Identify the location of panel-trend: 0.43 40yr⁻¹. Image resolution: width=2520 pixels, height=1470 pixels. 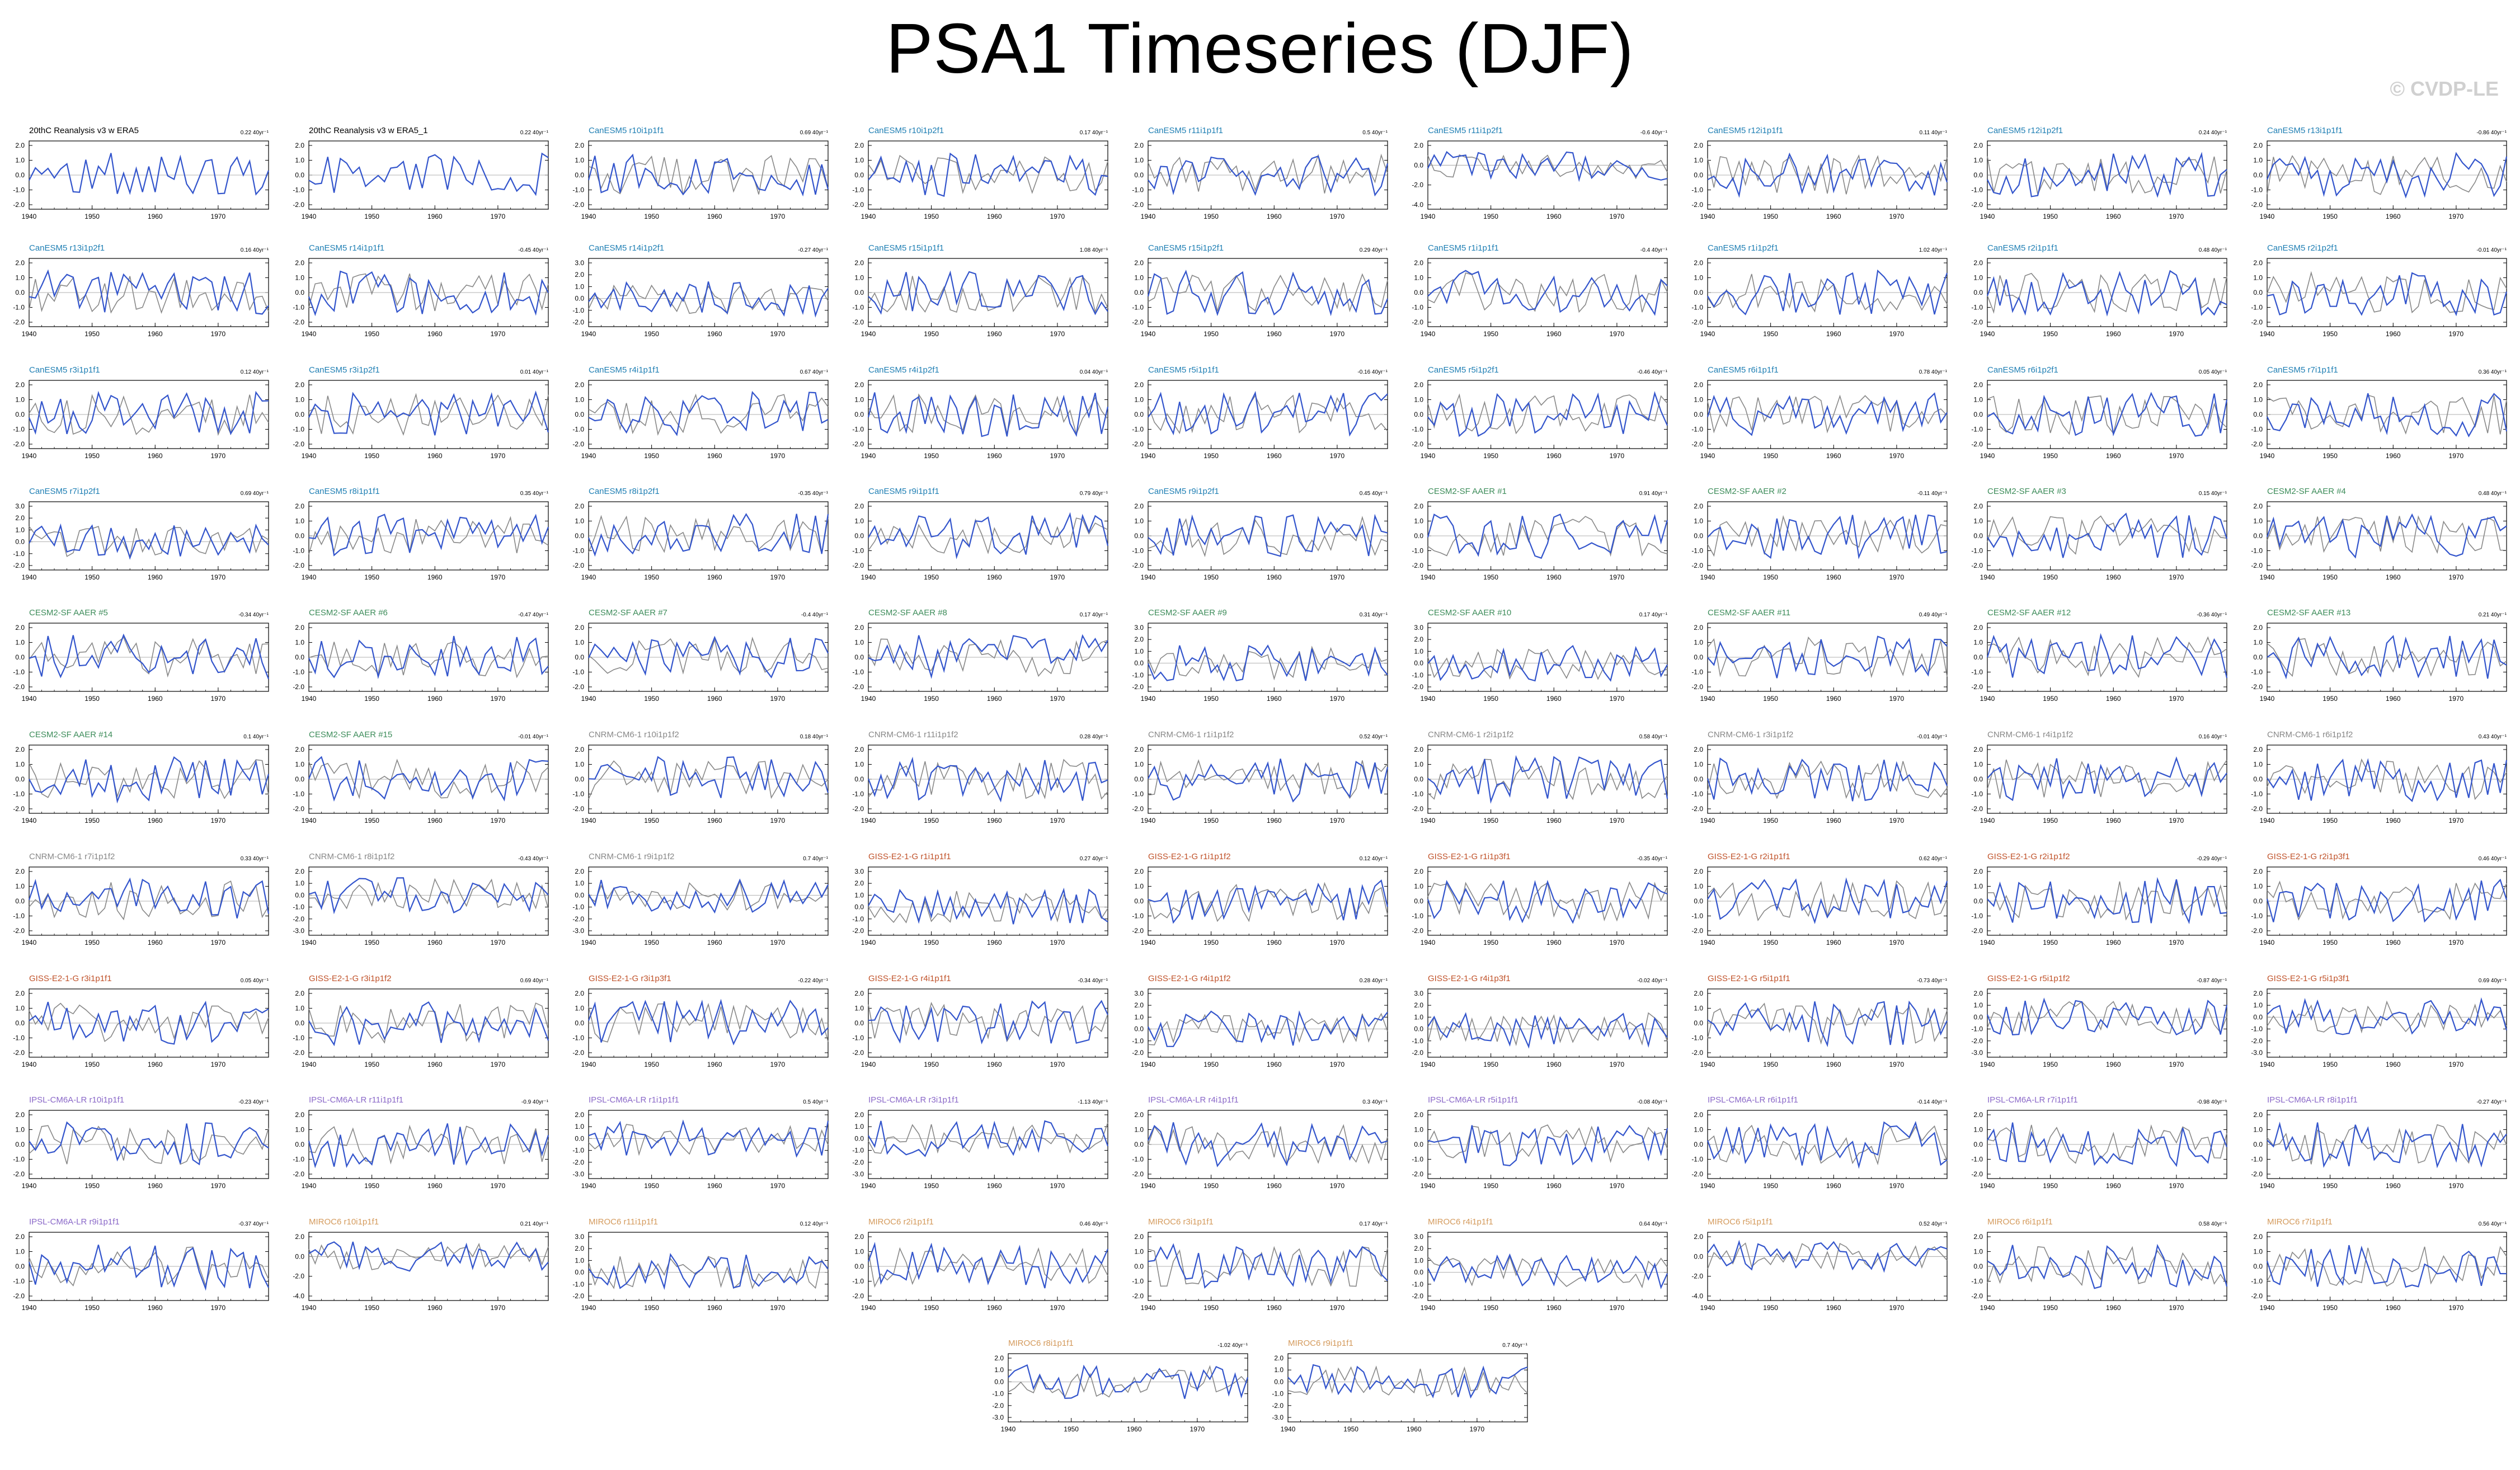
(2493, 737).